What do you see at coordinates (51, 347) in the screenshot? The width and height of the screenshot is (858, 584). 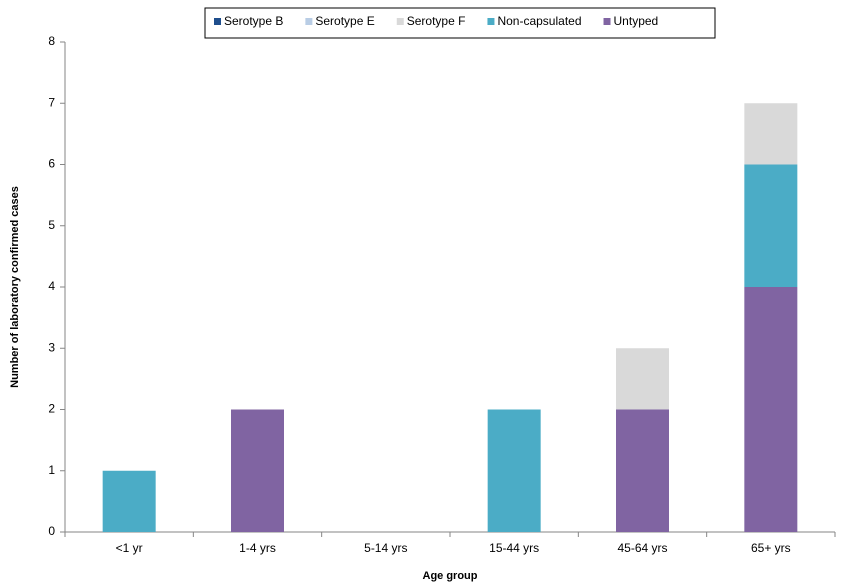 I see `y-tick-label: 3` at bounding box center [51, 347].